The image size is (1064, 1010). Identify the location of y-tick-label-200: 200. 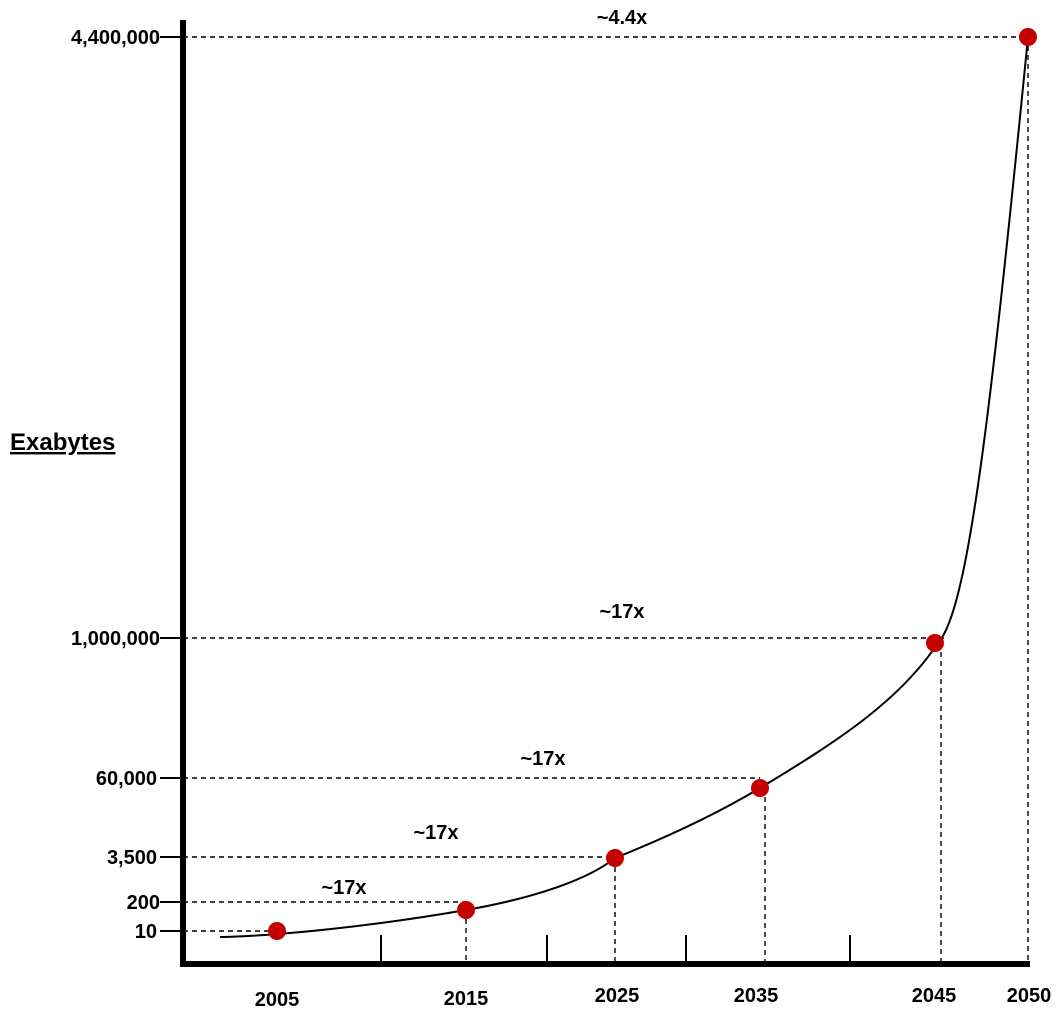
(143, 903).